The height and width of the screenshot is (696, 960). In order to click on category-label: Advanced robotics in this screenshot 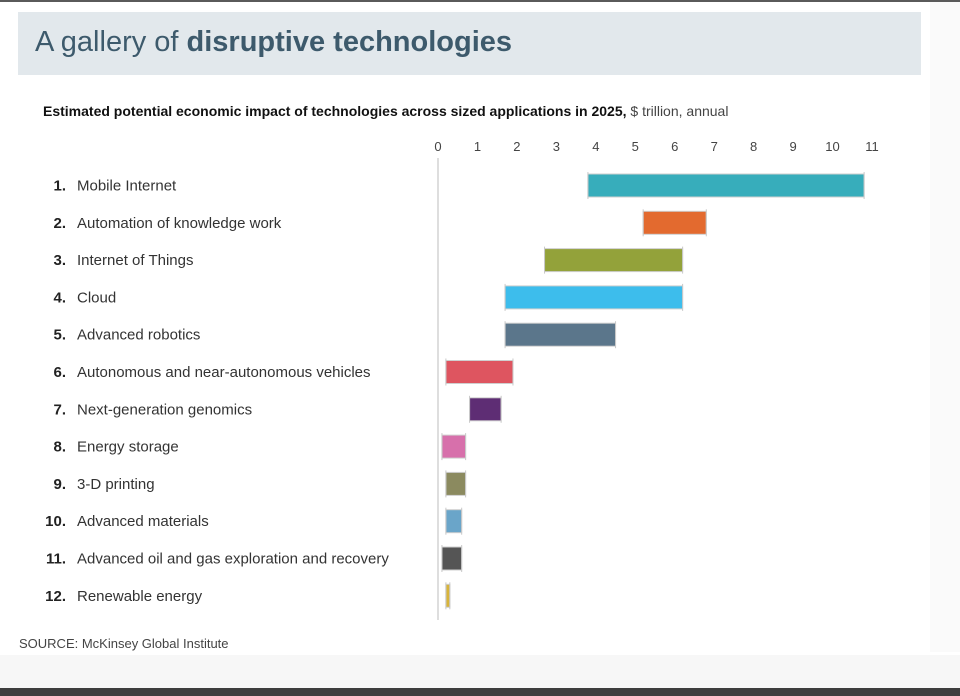, I will do `click(138, 335)`.